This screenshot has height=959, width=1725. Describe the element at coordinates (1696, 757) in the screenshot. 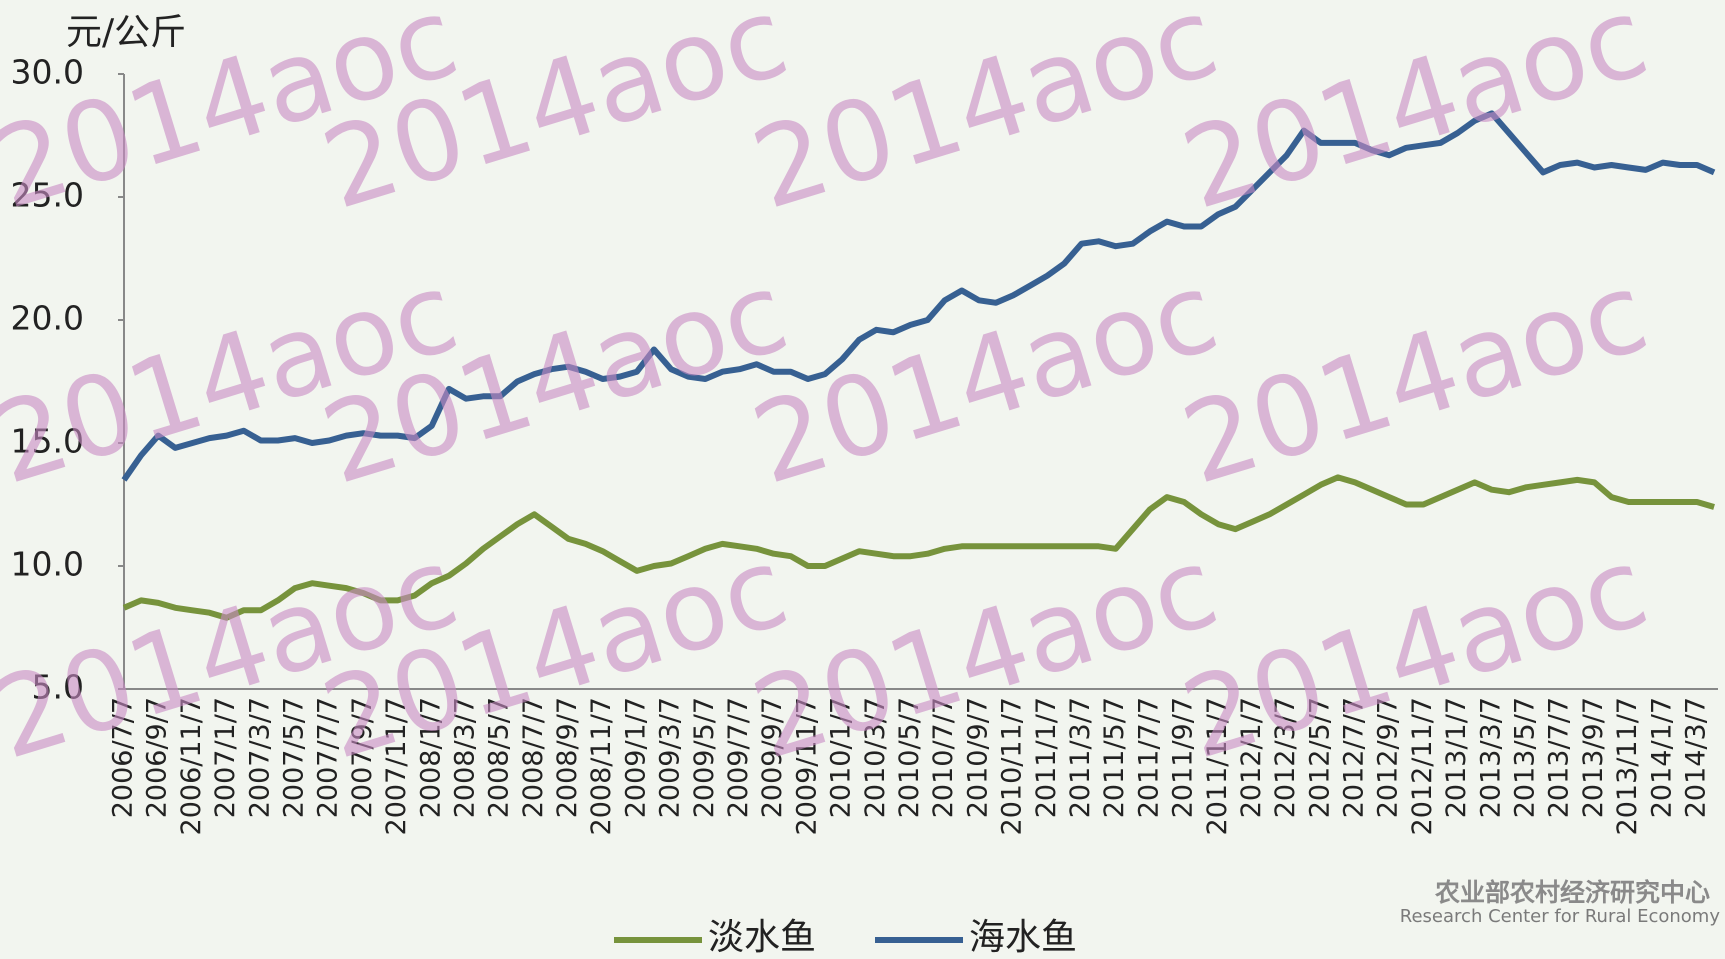

I see `x-tick-label: 2014/3/7` at that location.